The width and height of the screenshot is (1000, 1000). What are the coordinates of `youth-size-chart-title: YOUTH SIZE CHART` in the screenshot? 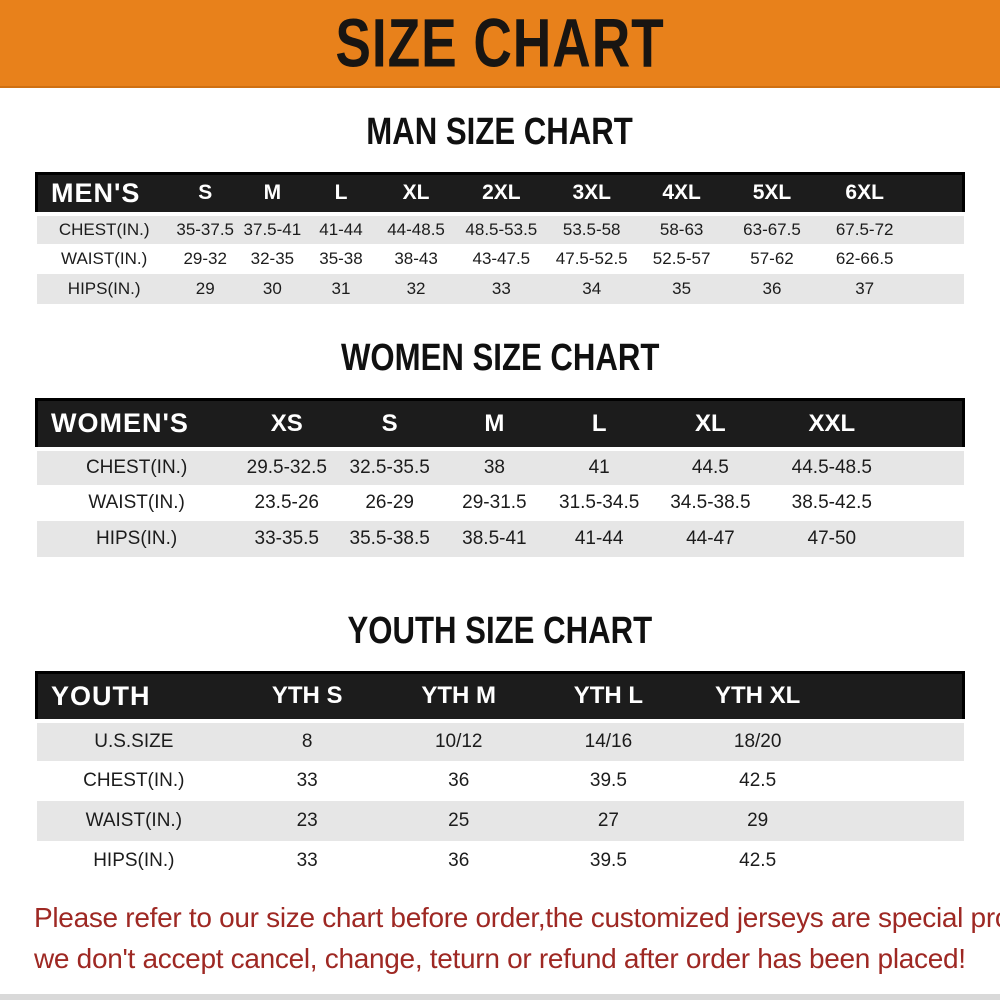 It's located at (500, 631).